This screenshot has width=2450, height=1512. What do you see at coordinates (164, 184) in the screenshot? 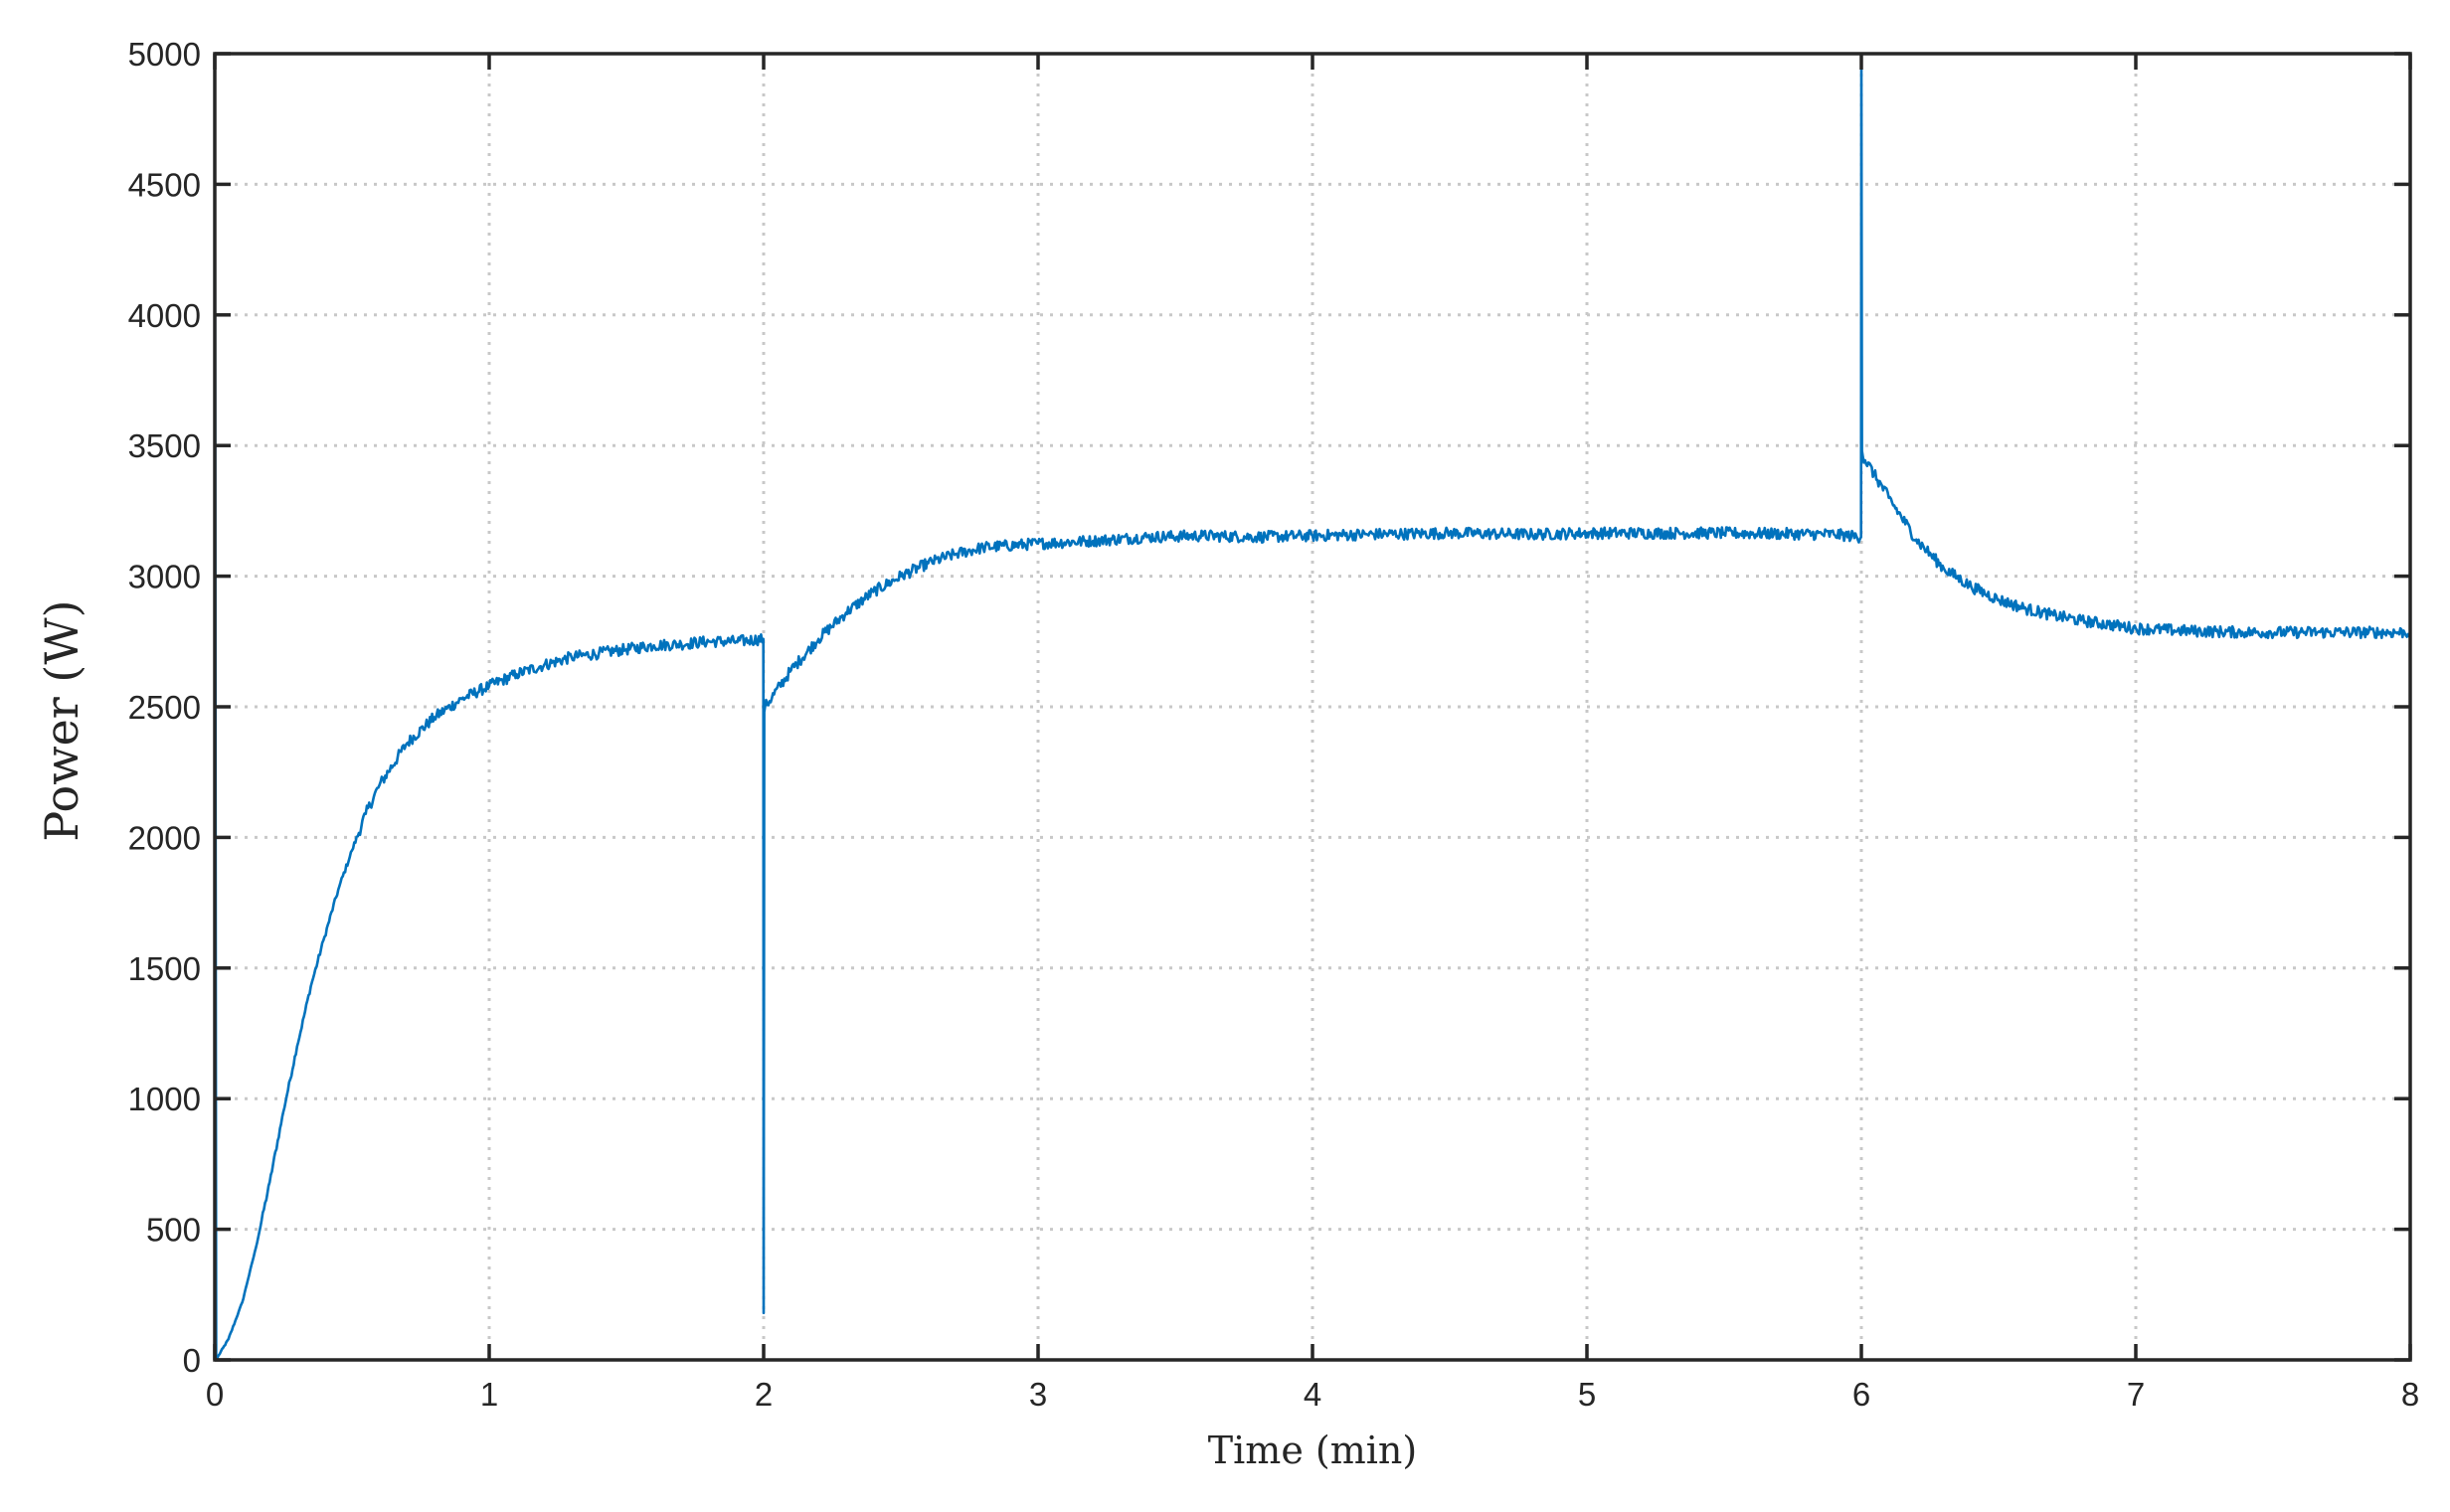
I see `y-tick-label: 4500` at bounding box center [164, 184].